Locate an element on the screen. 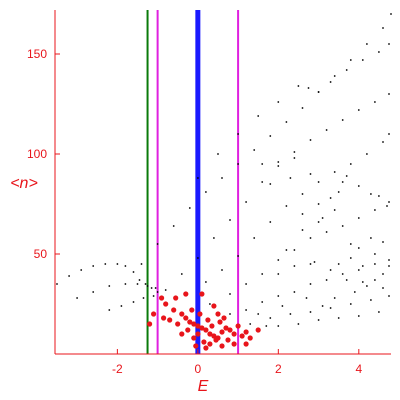 The image size is (400, 400). y-tick-label: 150 is located at coordinates (37, 54).